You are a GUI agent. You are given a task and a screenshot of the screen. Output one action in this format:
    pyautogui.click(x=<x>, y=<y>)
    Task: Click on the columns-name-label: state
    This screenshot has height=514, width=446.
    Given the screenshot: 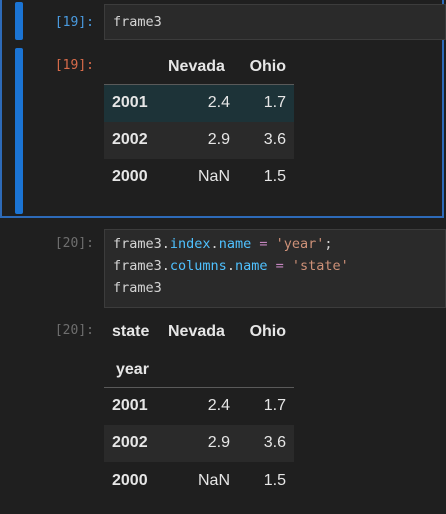 What is the action you would take?
    pyautogui.click(x=131, y=331)
    